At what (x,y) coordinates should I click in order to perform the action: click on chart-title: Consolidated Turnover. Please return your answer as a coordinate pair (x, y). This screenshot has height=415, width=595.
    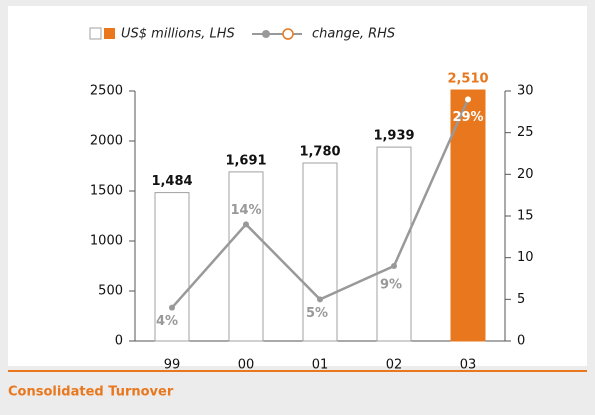
    Looking at the image, I should click on (91, 392).